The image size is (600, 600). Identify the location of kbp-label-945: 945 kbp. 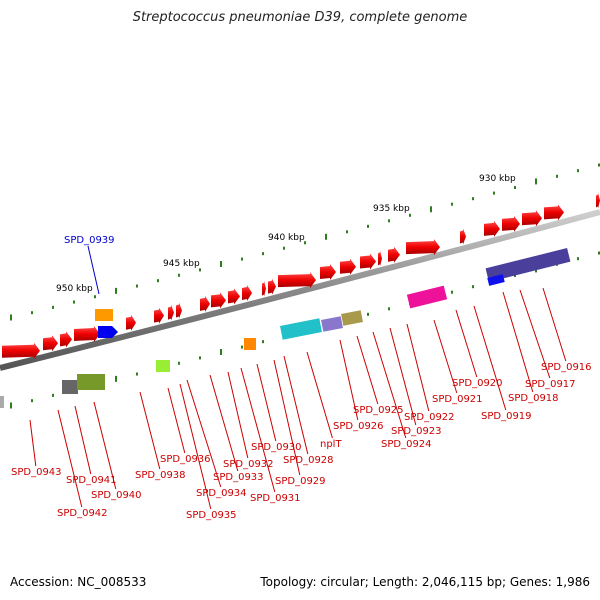
(181, 264).